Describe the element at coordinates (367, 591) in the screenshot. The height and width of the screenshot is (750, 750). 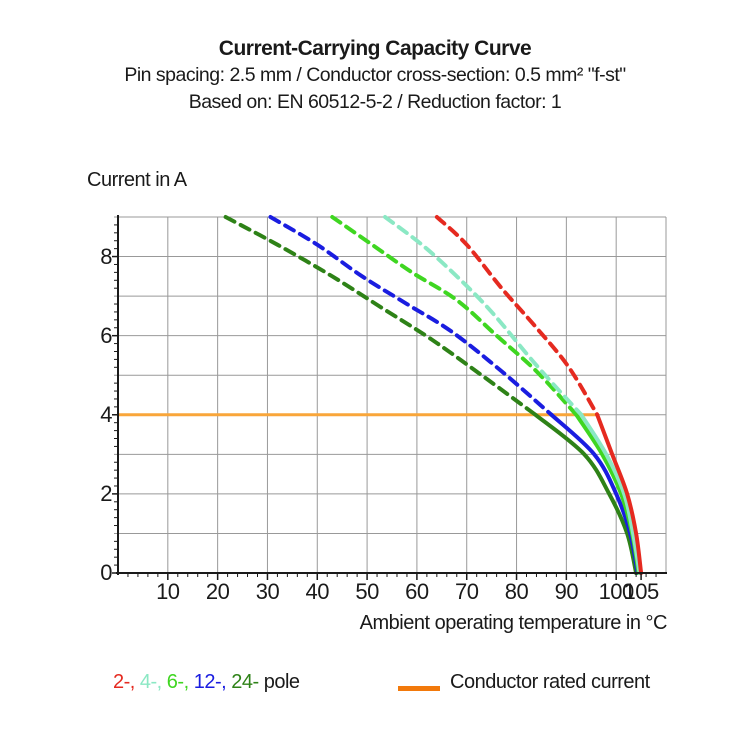
I see `x-tick-label: 50` at that location.